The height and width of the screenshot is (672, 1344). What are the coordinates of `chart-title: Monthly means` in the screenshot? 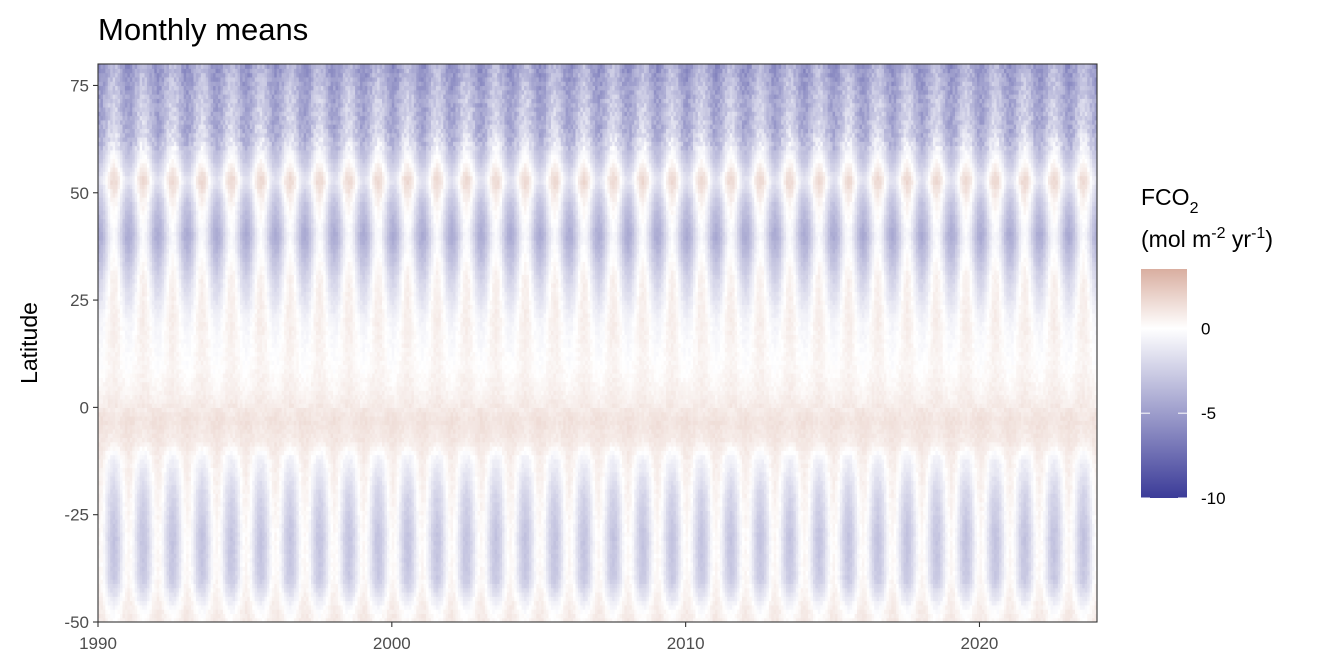 It's located at (203, 29).